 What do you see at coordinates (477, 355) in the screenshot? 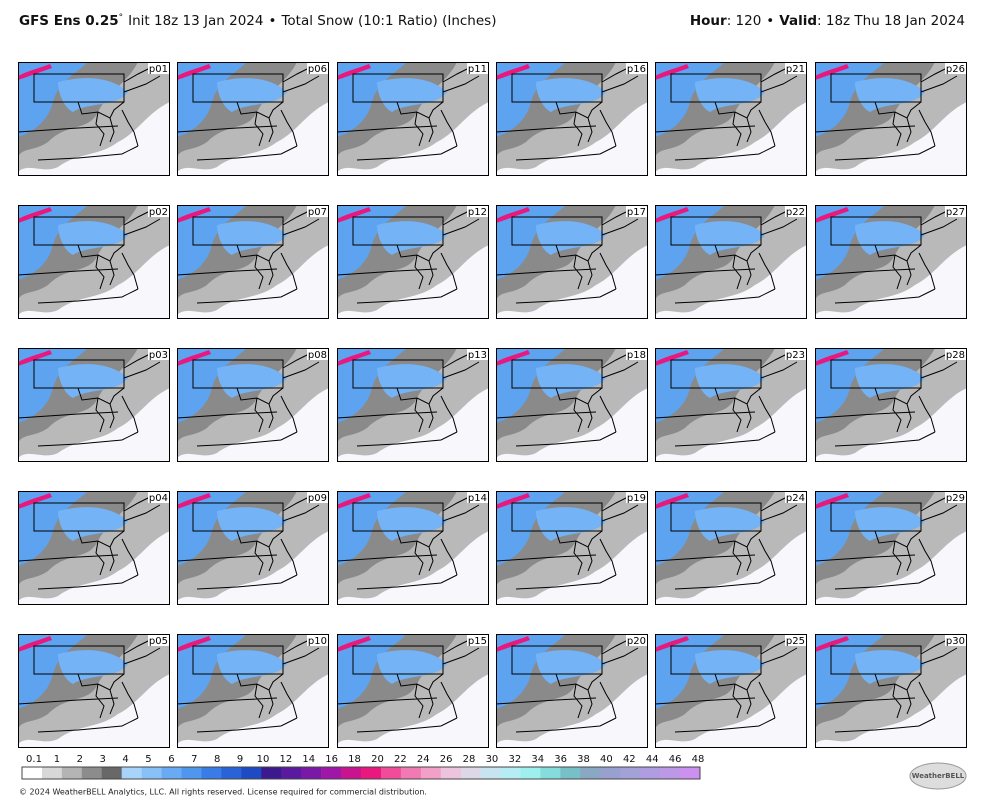
I see `member-label: p13` at bounding box center [477, 355].